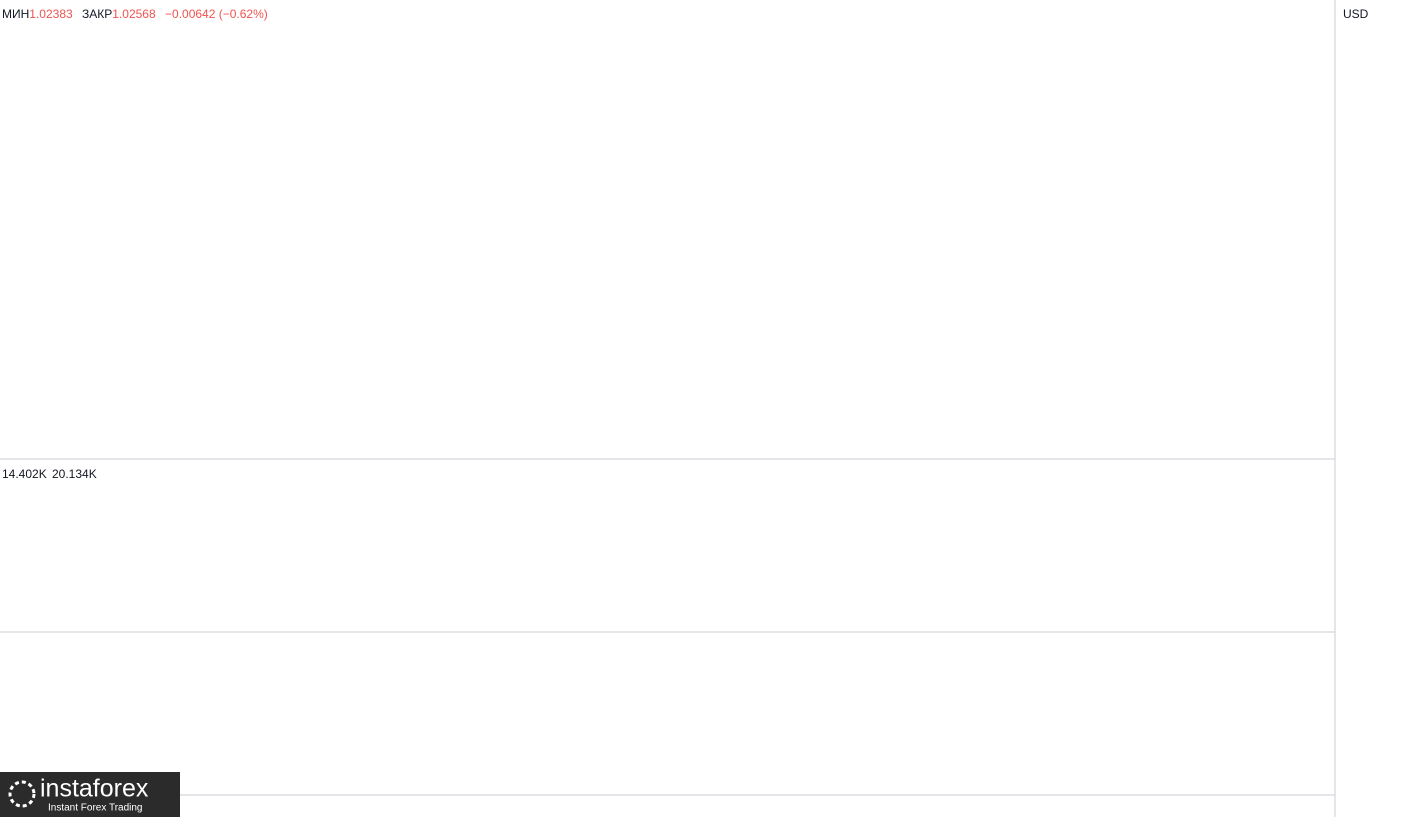  Describe the element at coordinates (24, 474) in the screenshot. I see `legend-value: 14.402K` at that location.